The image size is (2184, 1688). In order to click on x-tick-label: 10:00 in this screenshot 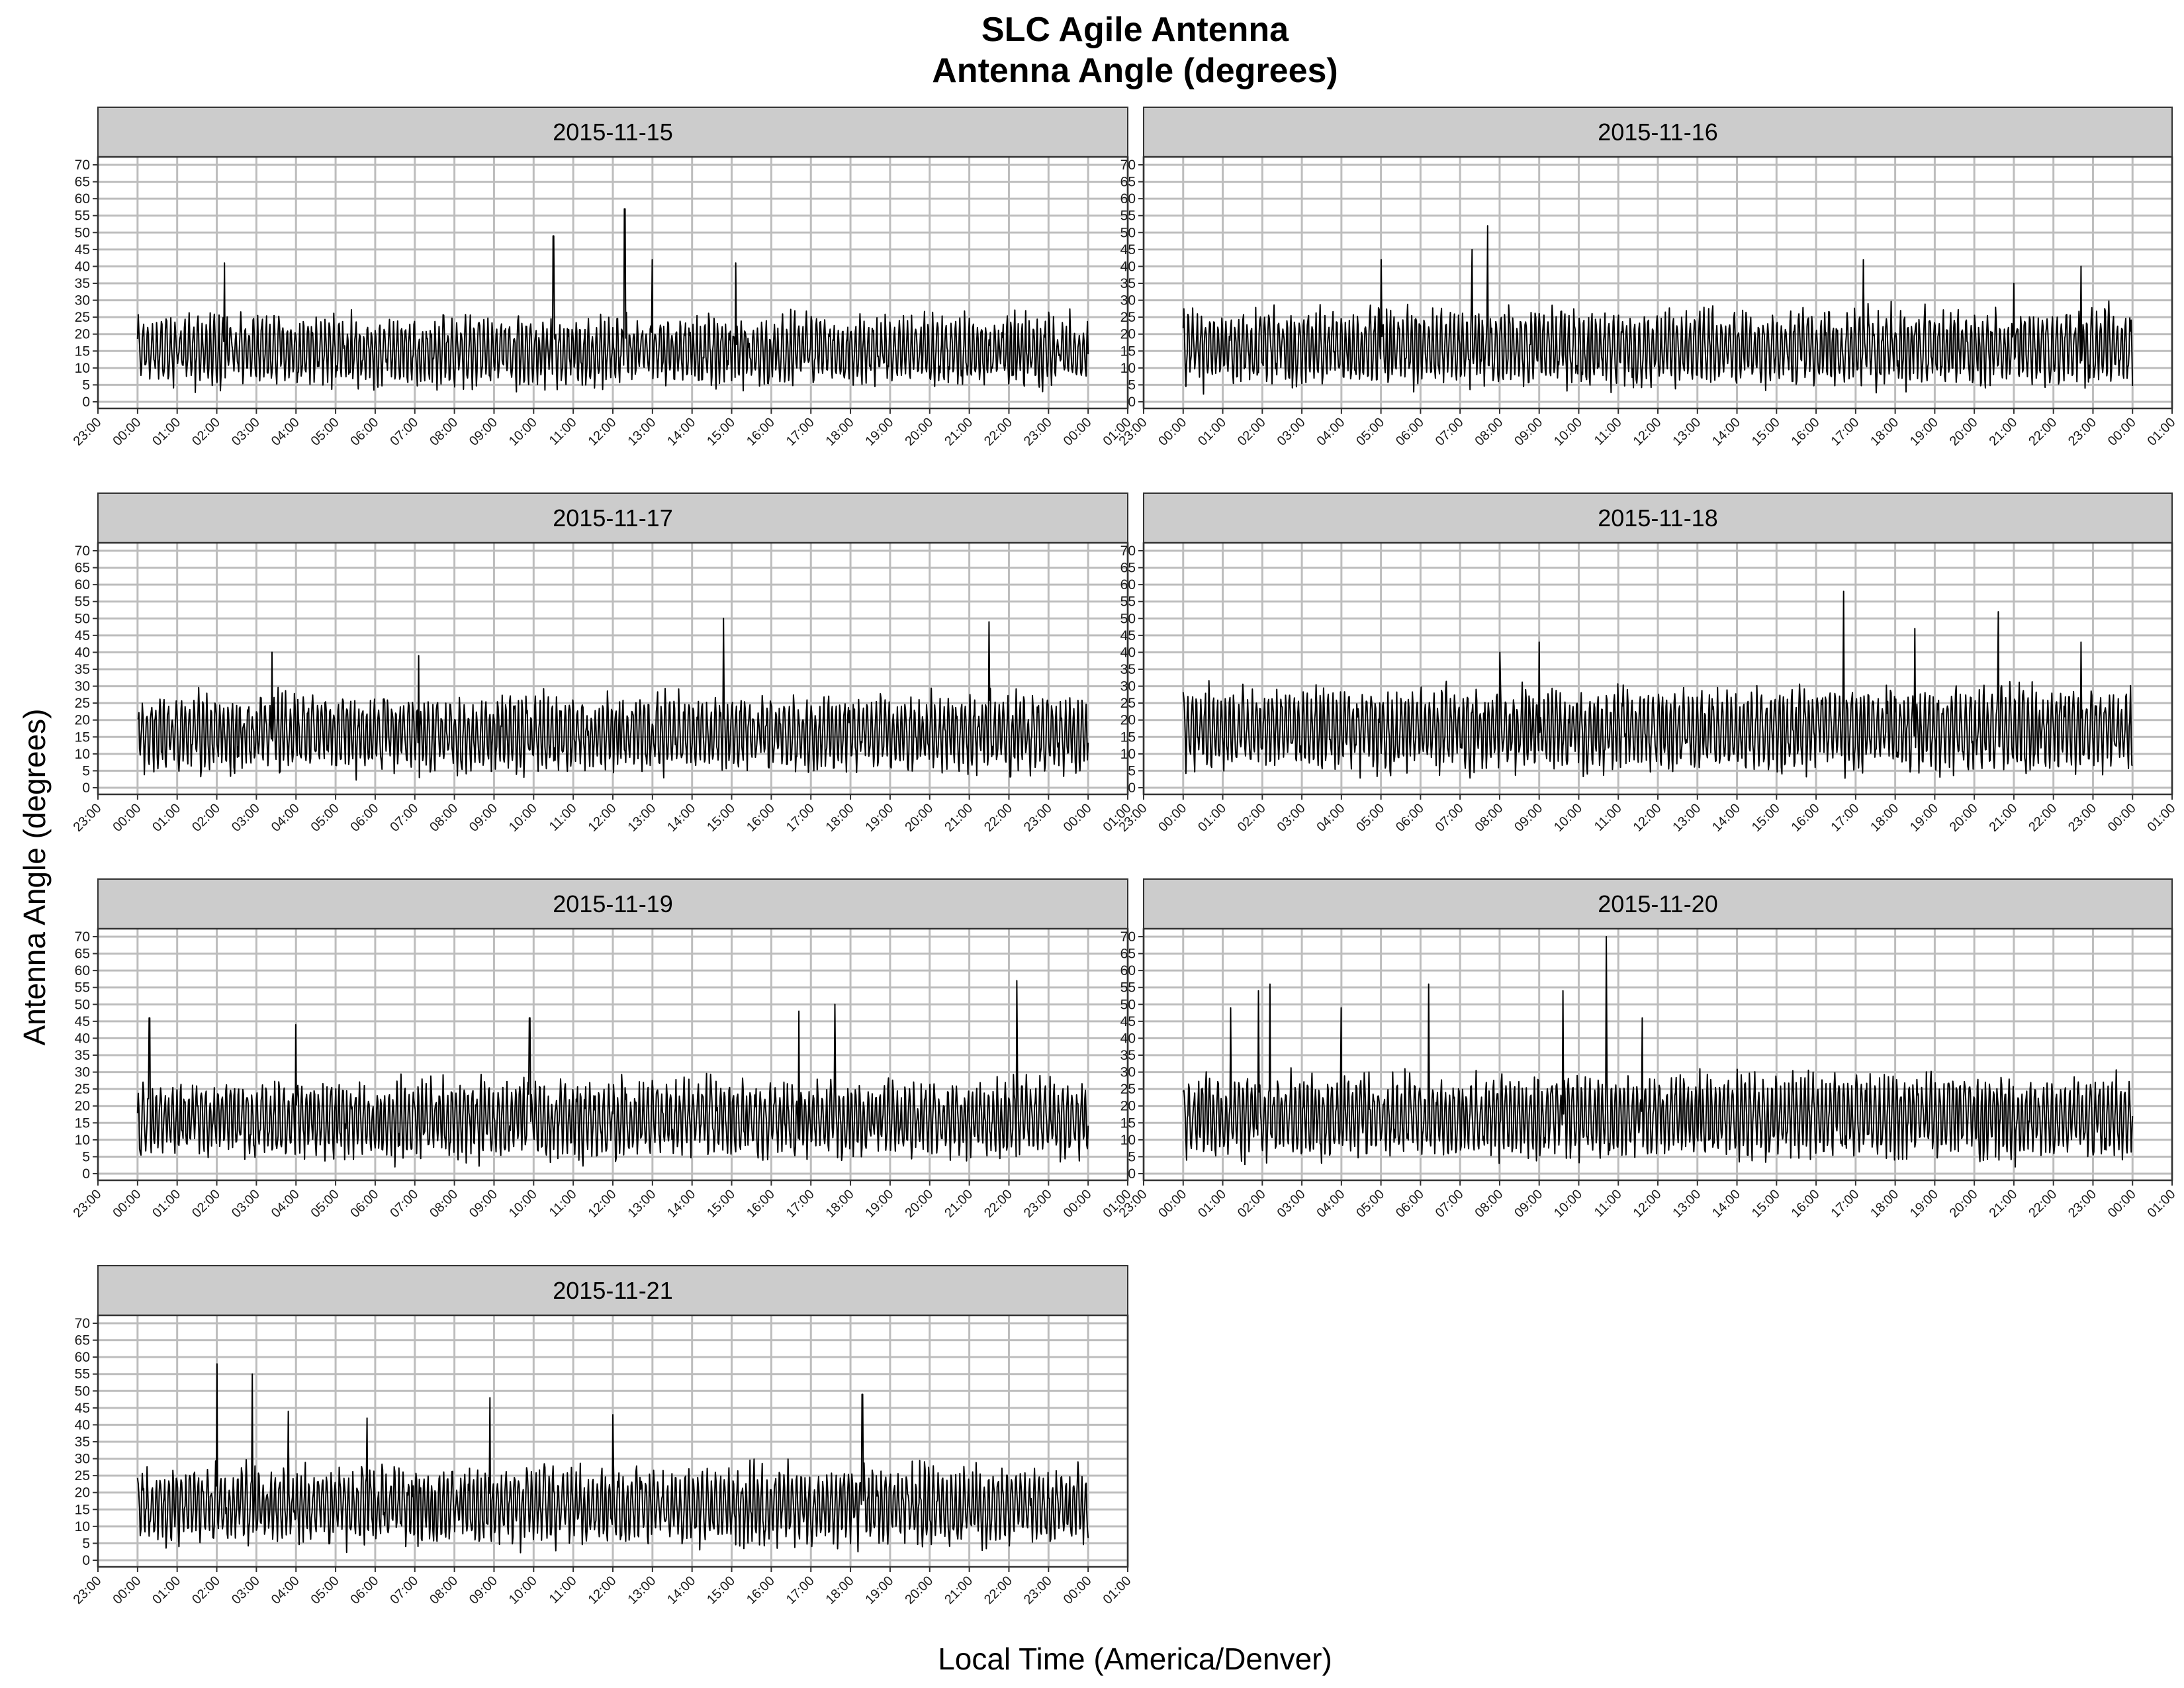, I will do `click(1568, 432)`.